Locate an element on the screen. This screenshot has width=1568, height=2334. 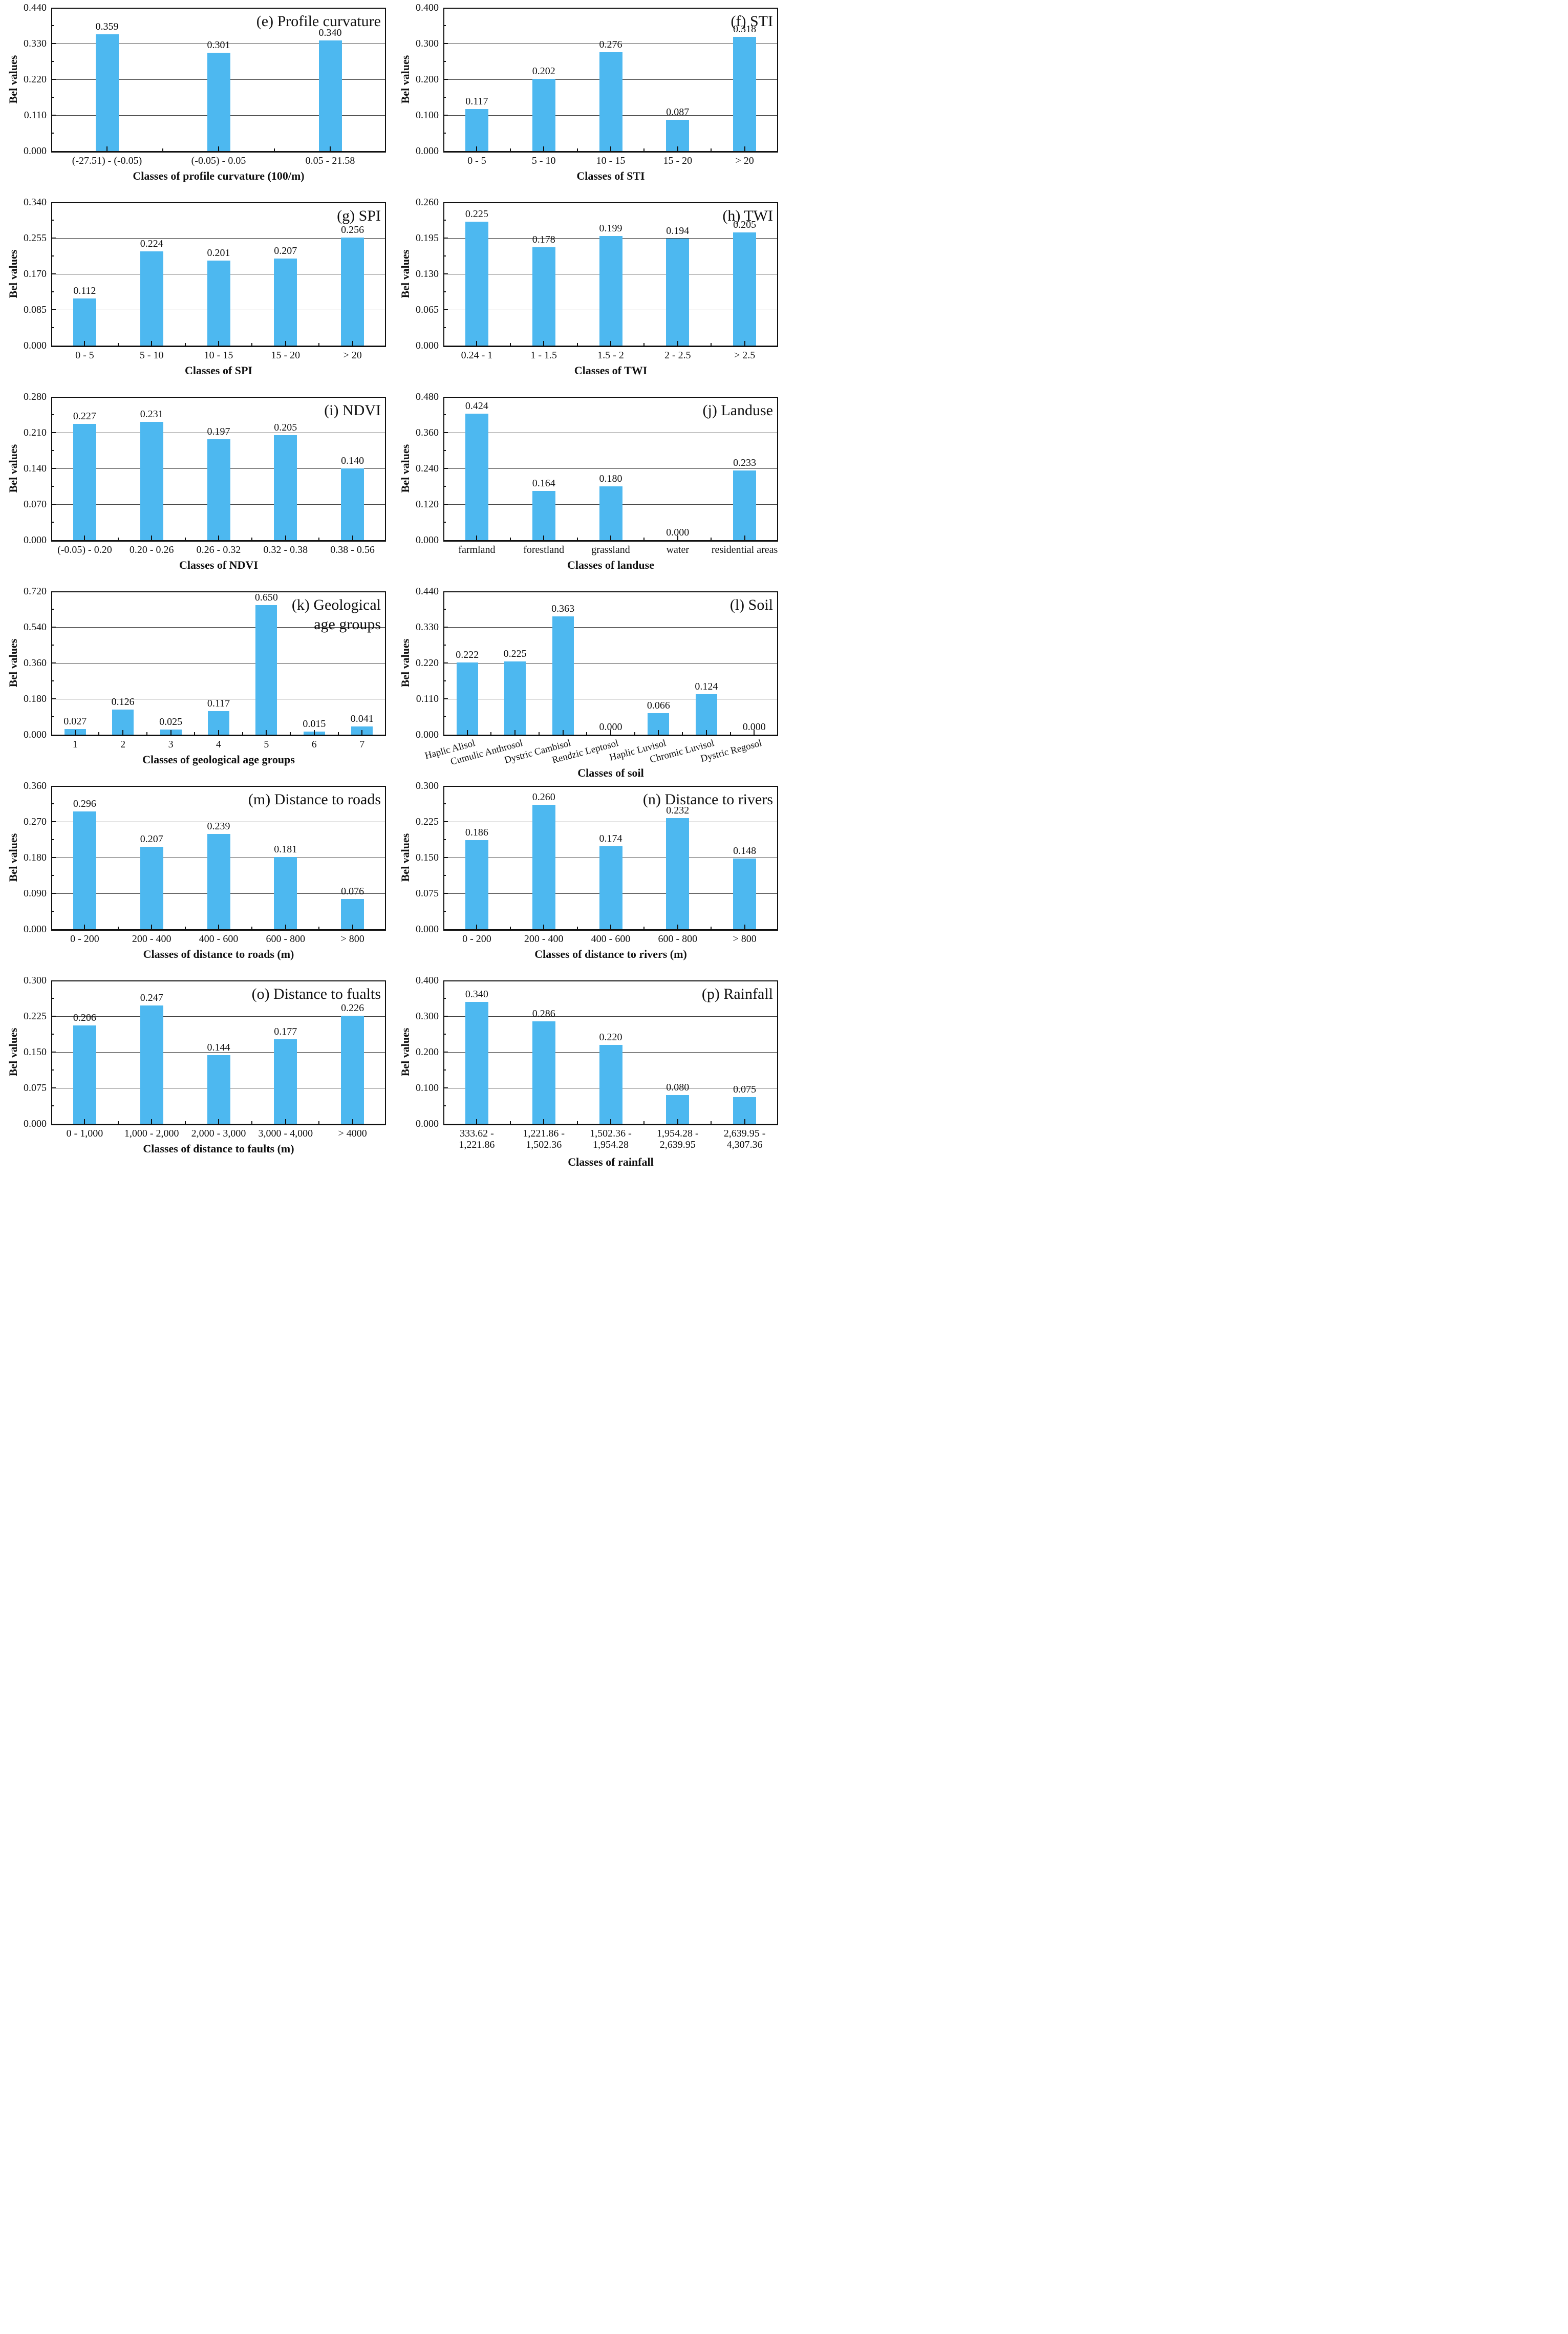
bar-value-label: 0.207 is located at coordinates (285, 250).